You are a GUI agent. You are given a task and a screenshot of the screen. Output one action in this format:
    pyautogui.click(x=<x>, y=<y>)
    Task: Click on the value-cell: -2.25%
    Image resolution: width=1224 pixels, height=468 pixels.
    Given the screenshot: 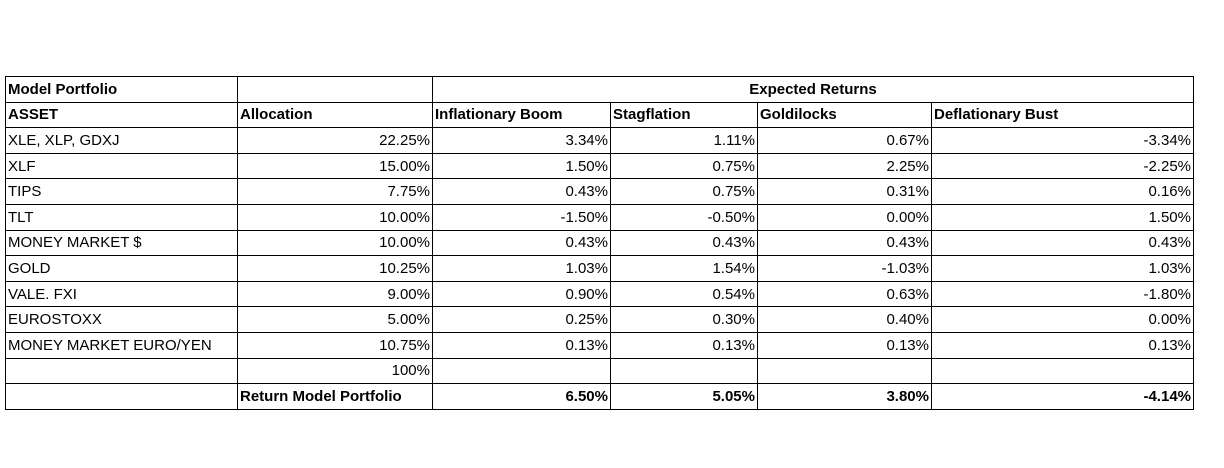 What is the action you would take?
    pyautogui.click(x=1062, y=166)
    